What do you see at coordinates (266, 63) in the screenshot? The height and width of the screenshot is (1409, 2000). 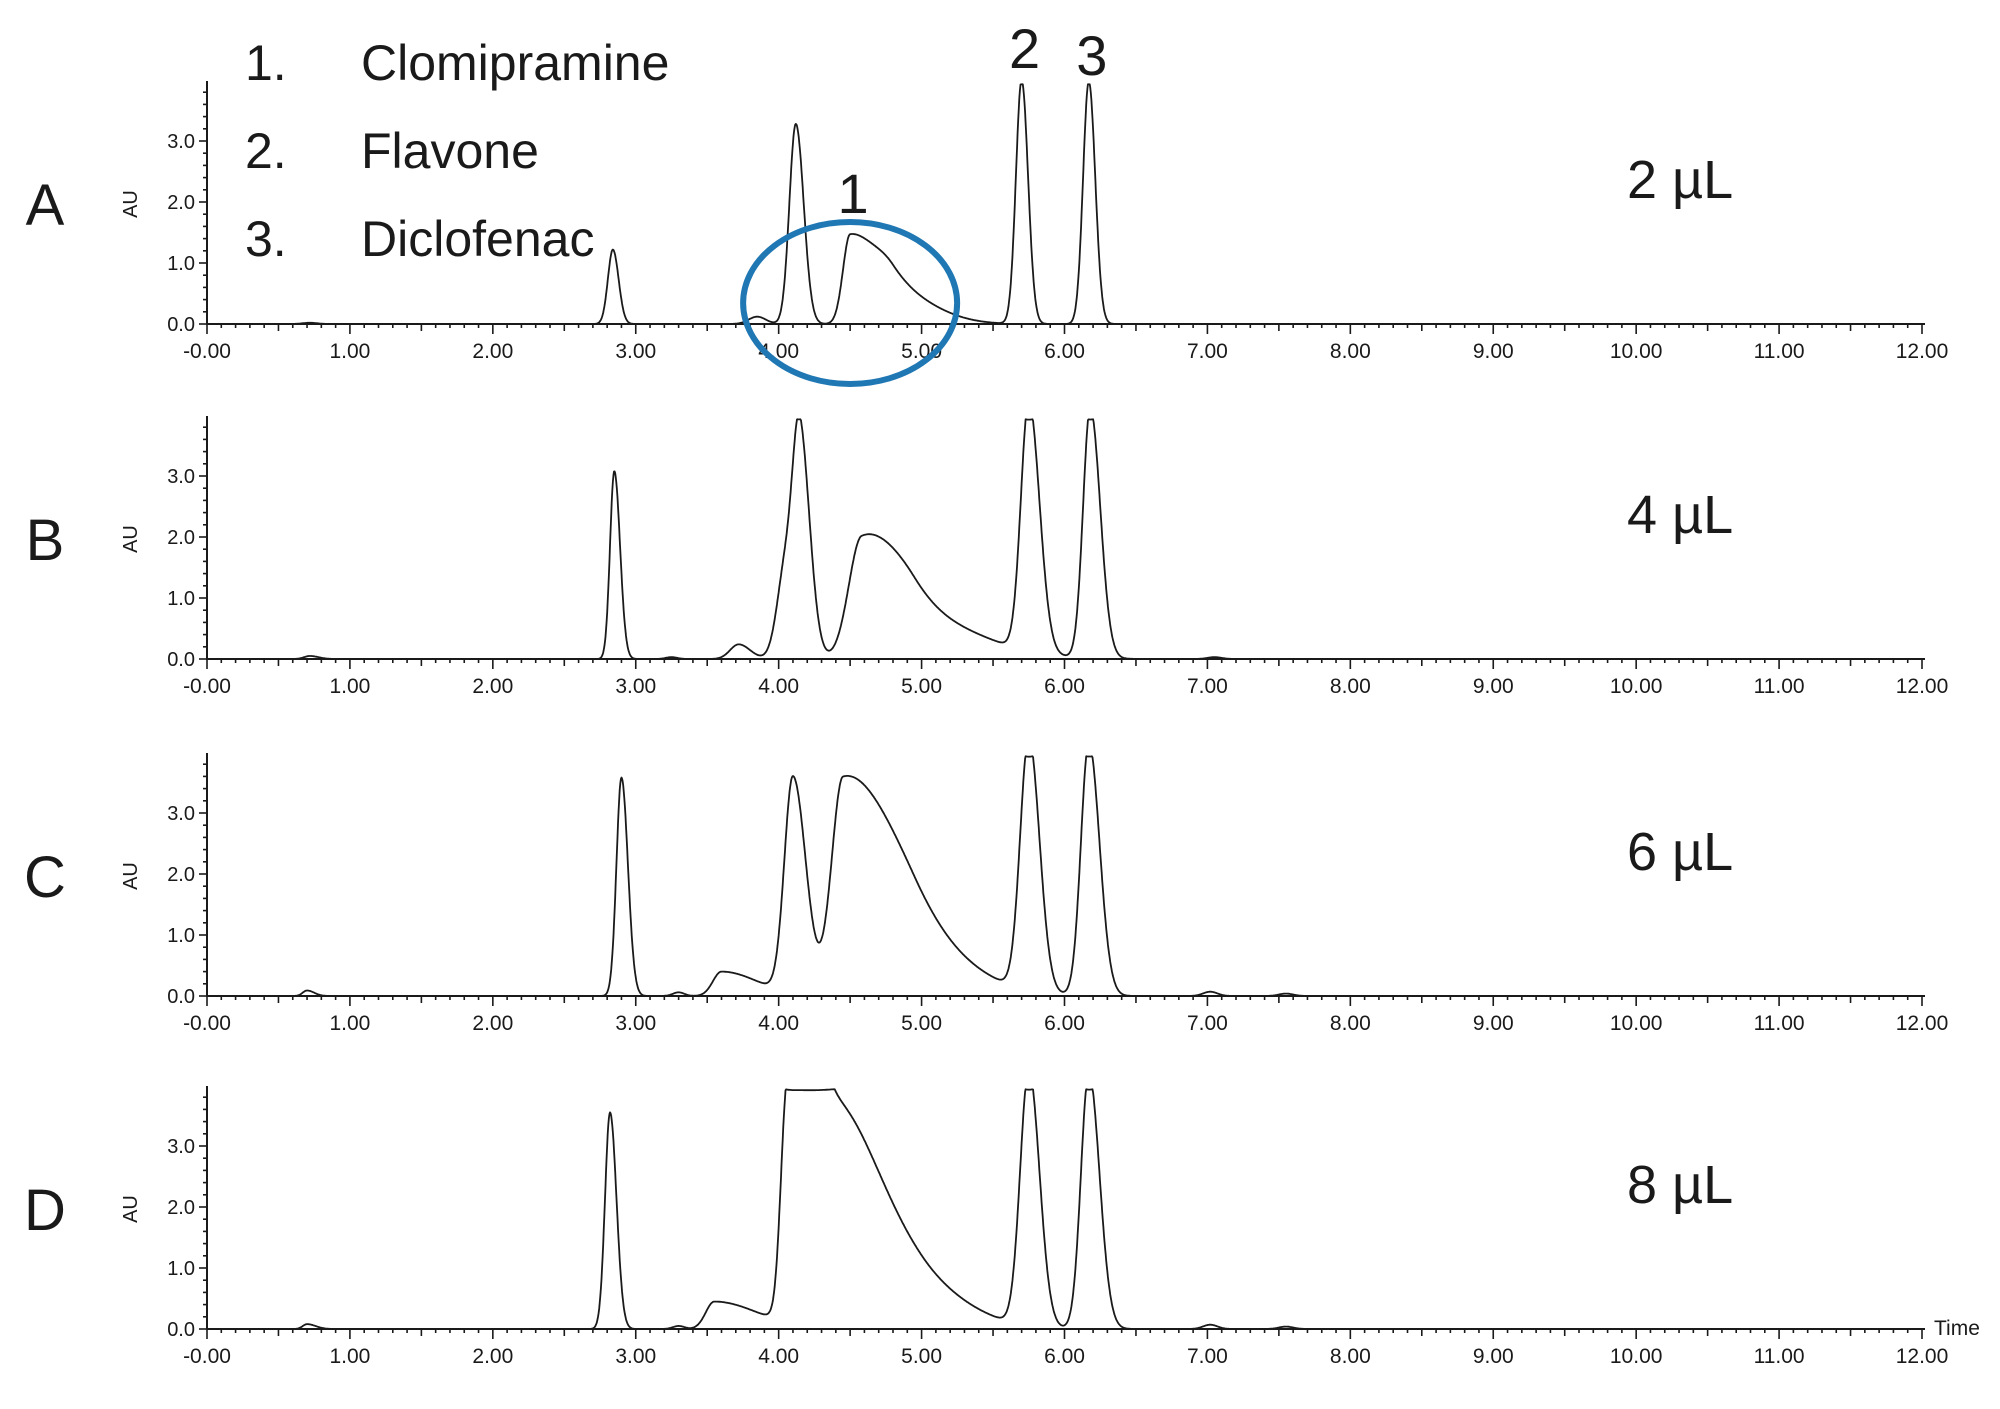 I see `legend-number: 1.` at bounding box center [266, 63].